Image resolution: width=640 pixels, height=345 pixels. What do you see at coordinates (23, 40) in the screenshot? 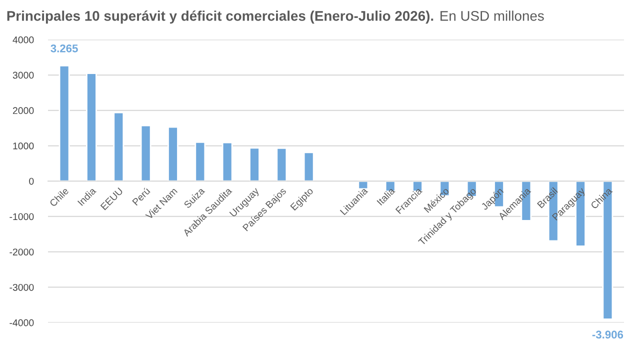
I see `y-tick-label: 4000` at bounding box center [23, 40].